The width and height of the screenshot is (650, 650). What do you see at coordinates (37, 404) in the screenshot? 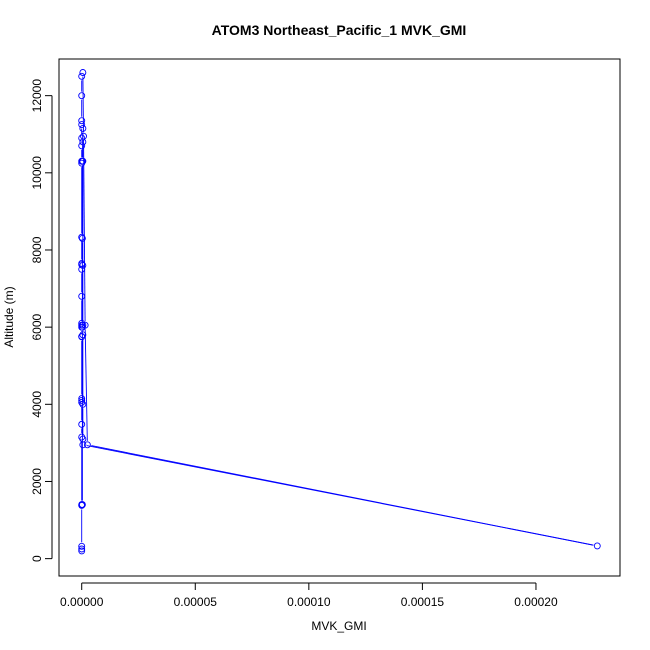
I see `y-tick-label: 4000` at bounding box center [37, 404].